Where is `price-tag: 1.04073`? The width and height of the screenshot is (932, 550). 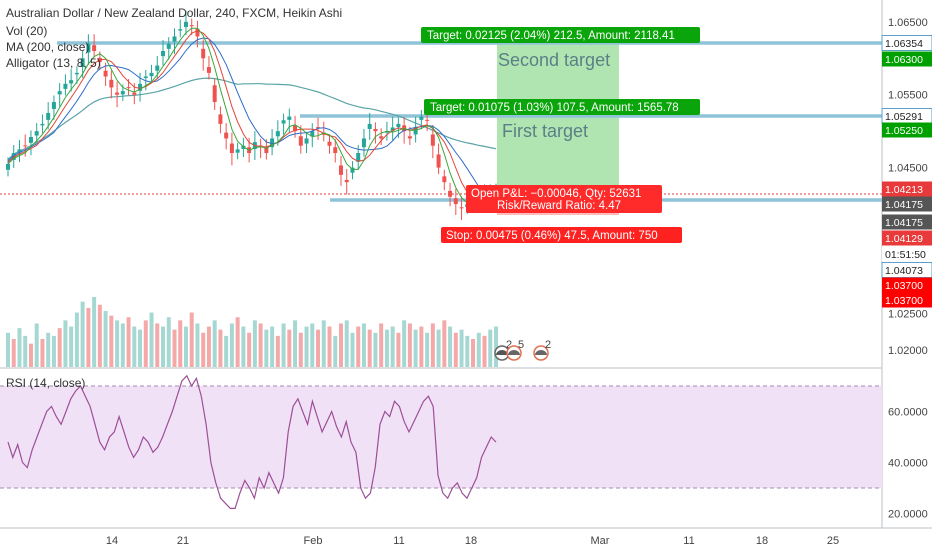
price-tag: 1.04073 is located at coordinates (906, 270).